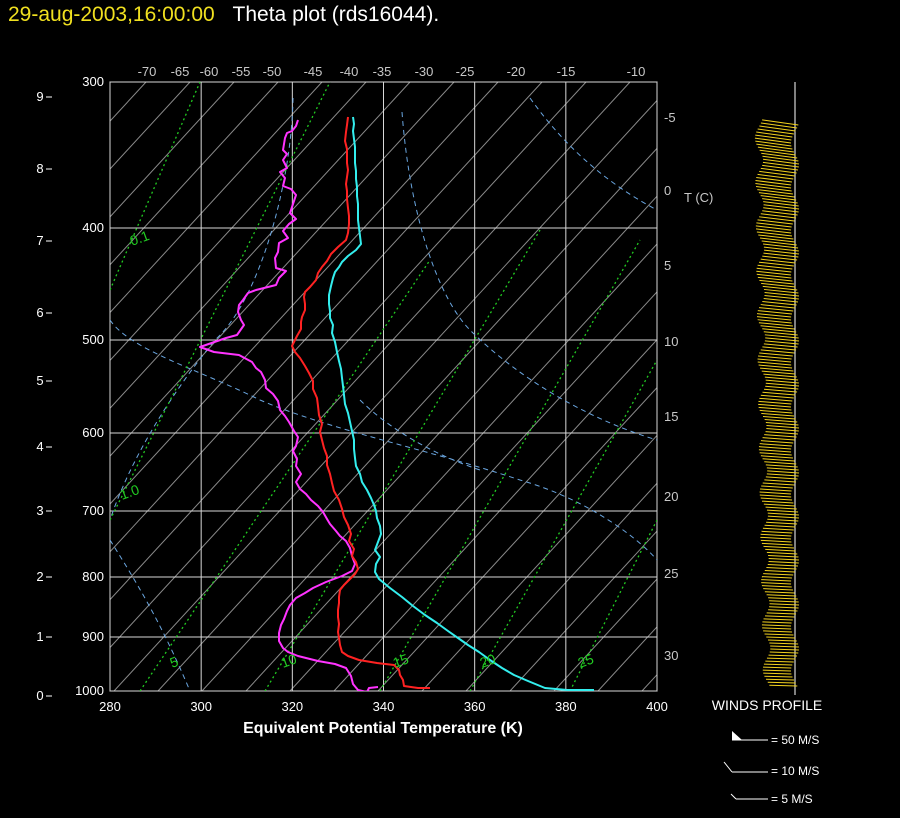 The image size is (900, 818). What do you see at coordinates (241, 71) in the screenshot?
I see `top-temp-tick-label: -55` at bounding box center [241, 71].